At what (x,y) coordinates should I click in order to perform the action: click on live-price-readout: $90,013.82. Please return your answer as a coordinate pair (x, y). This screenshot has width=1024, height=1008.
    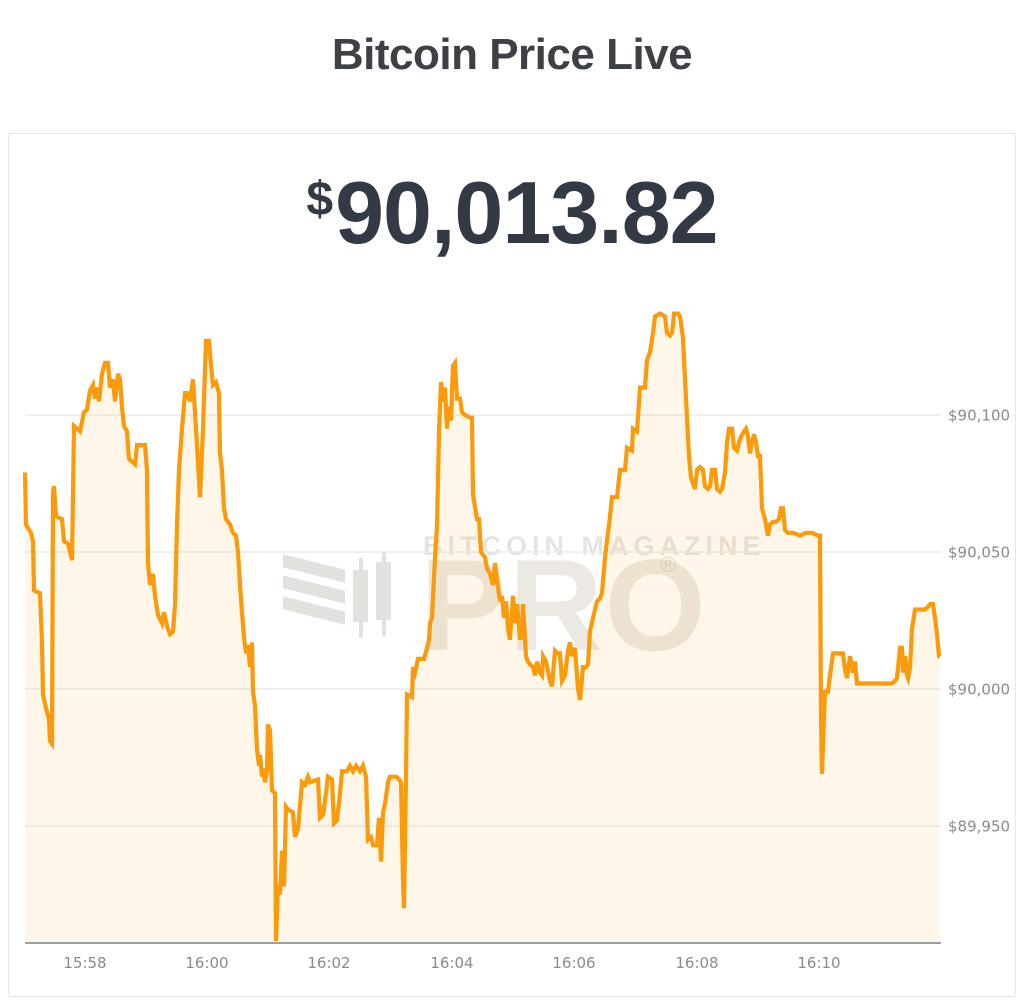
    Looking at the image, I should click on (512, 213).